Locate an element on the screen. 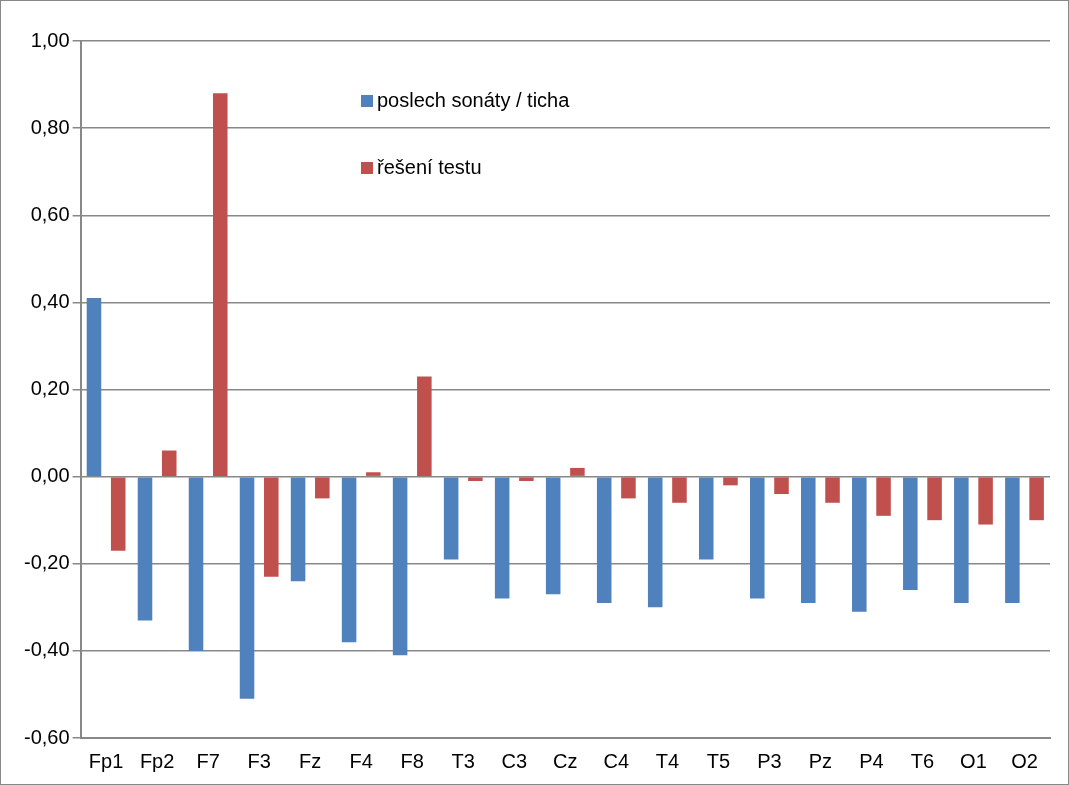 Image resolution: width=1069 pixels, height=785 pixels. y-tick-label: -0,60 is located at coordinates (46, 736).